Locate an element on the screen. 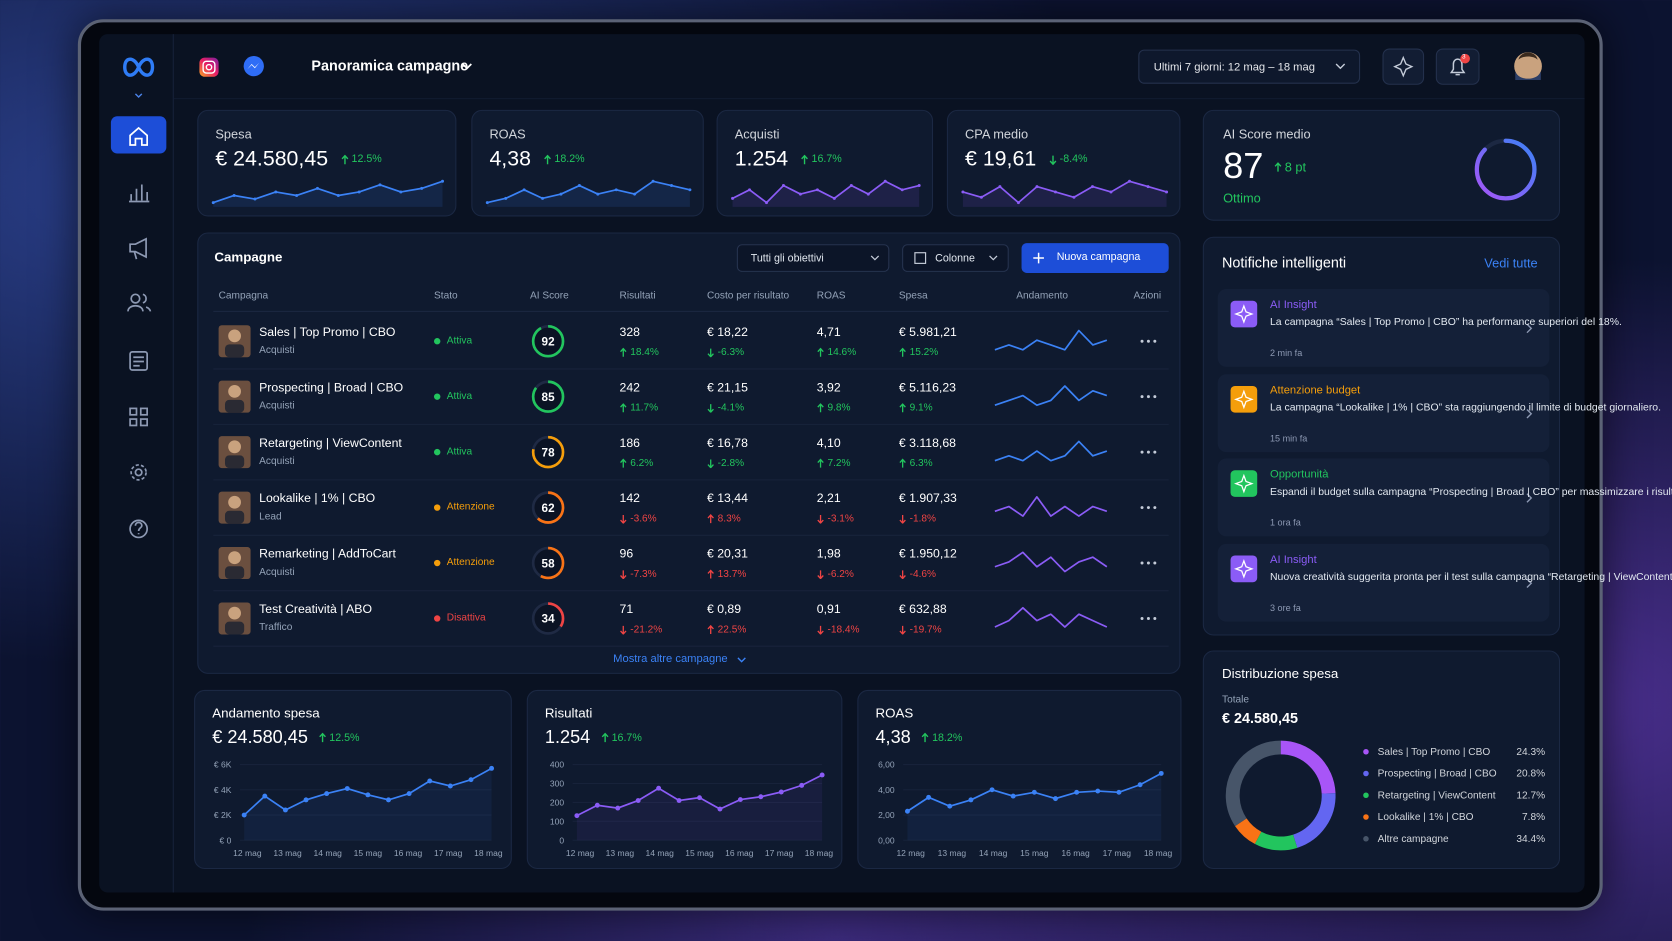 The width and height of the screenshot is (1672, 941). page-title: Panoramica campagne is located at coordinates (390, 65).